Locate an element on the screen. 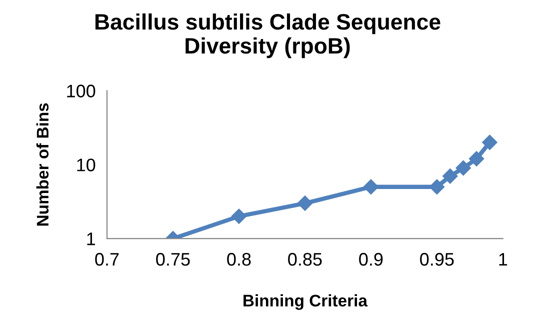 Image resolution: width=535 pixels, height=336 pixels. x-tick-label: 0.85 is located at coordinates (305, 259).